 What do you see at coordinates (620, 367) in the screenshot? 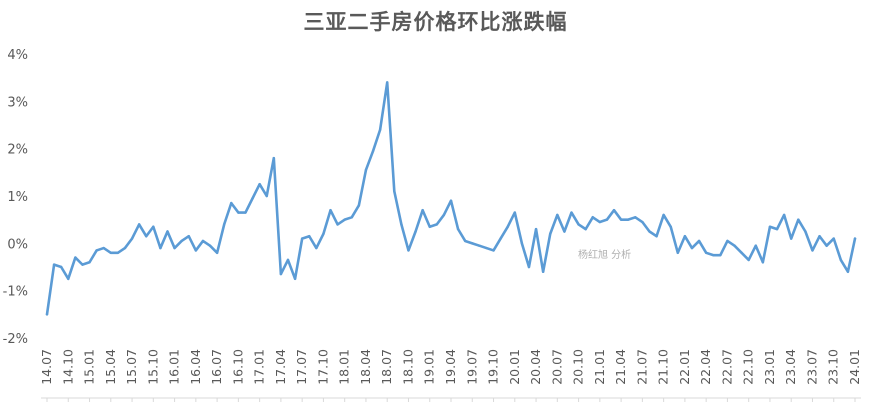
I see `x-tick-label: 21.04` at bounding box center [620, 367].